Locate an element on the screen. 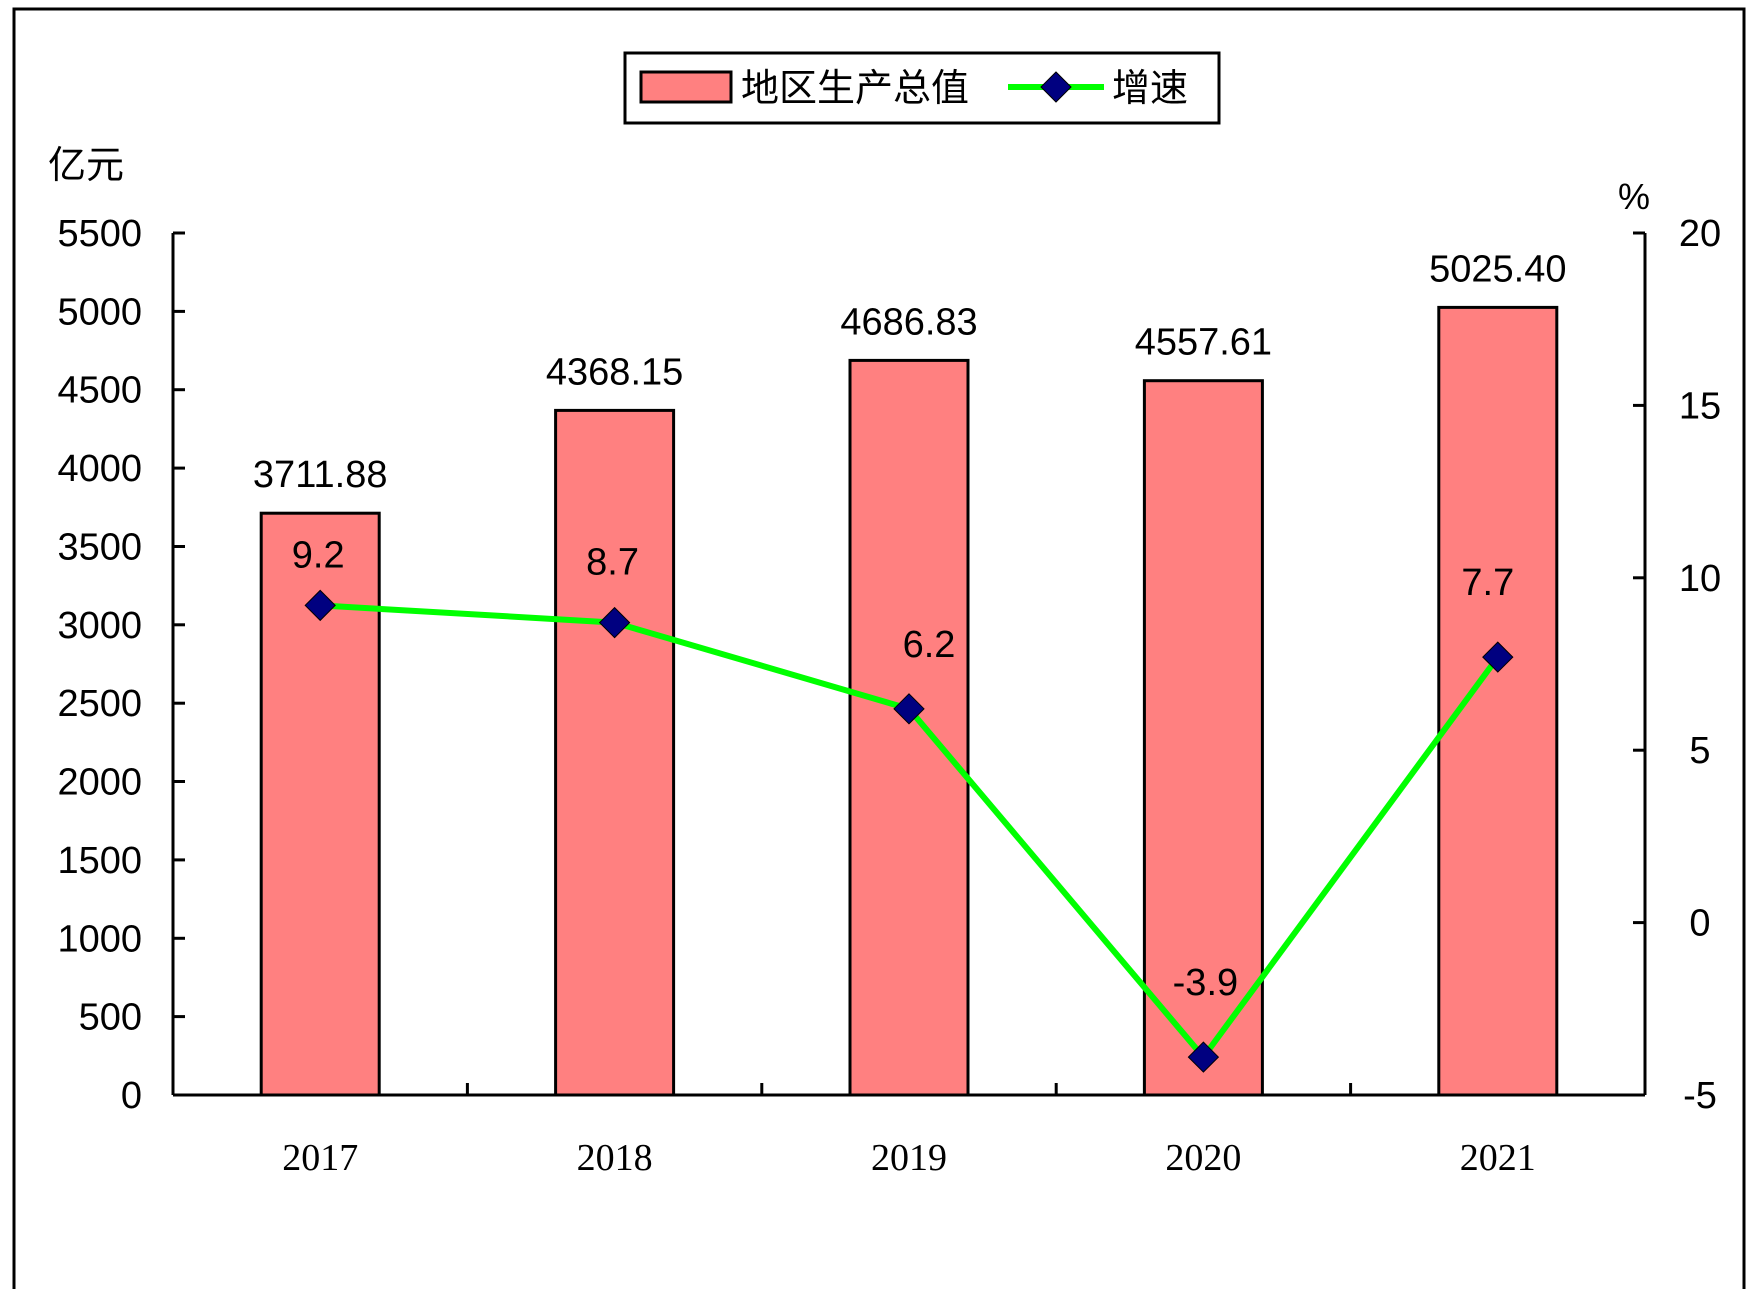  y-right-tick-label: 0 is located at coordinates (1699, 924).